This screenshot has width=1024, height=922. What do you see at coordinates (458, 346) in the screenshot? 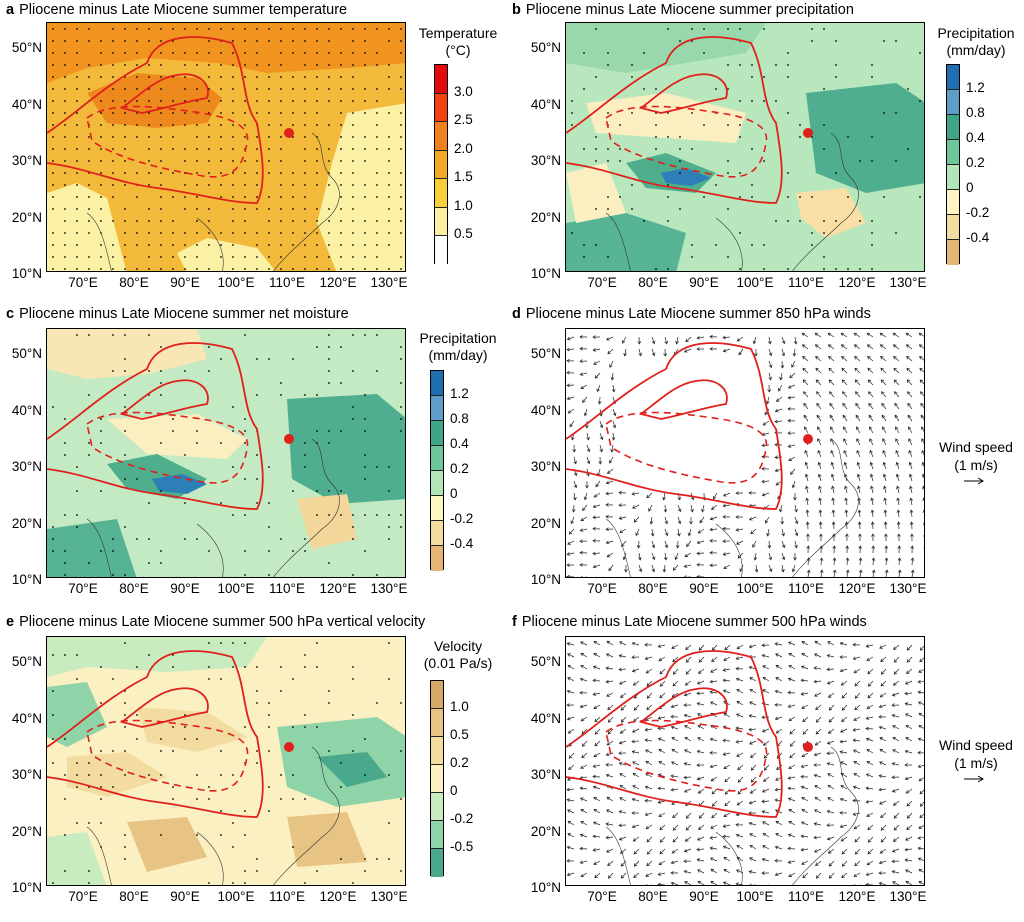
I see `colorbar-title-precipitation-c: Precipitation (mm/day)` at bounding box center [458, 346].